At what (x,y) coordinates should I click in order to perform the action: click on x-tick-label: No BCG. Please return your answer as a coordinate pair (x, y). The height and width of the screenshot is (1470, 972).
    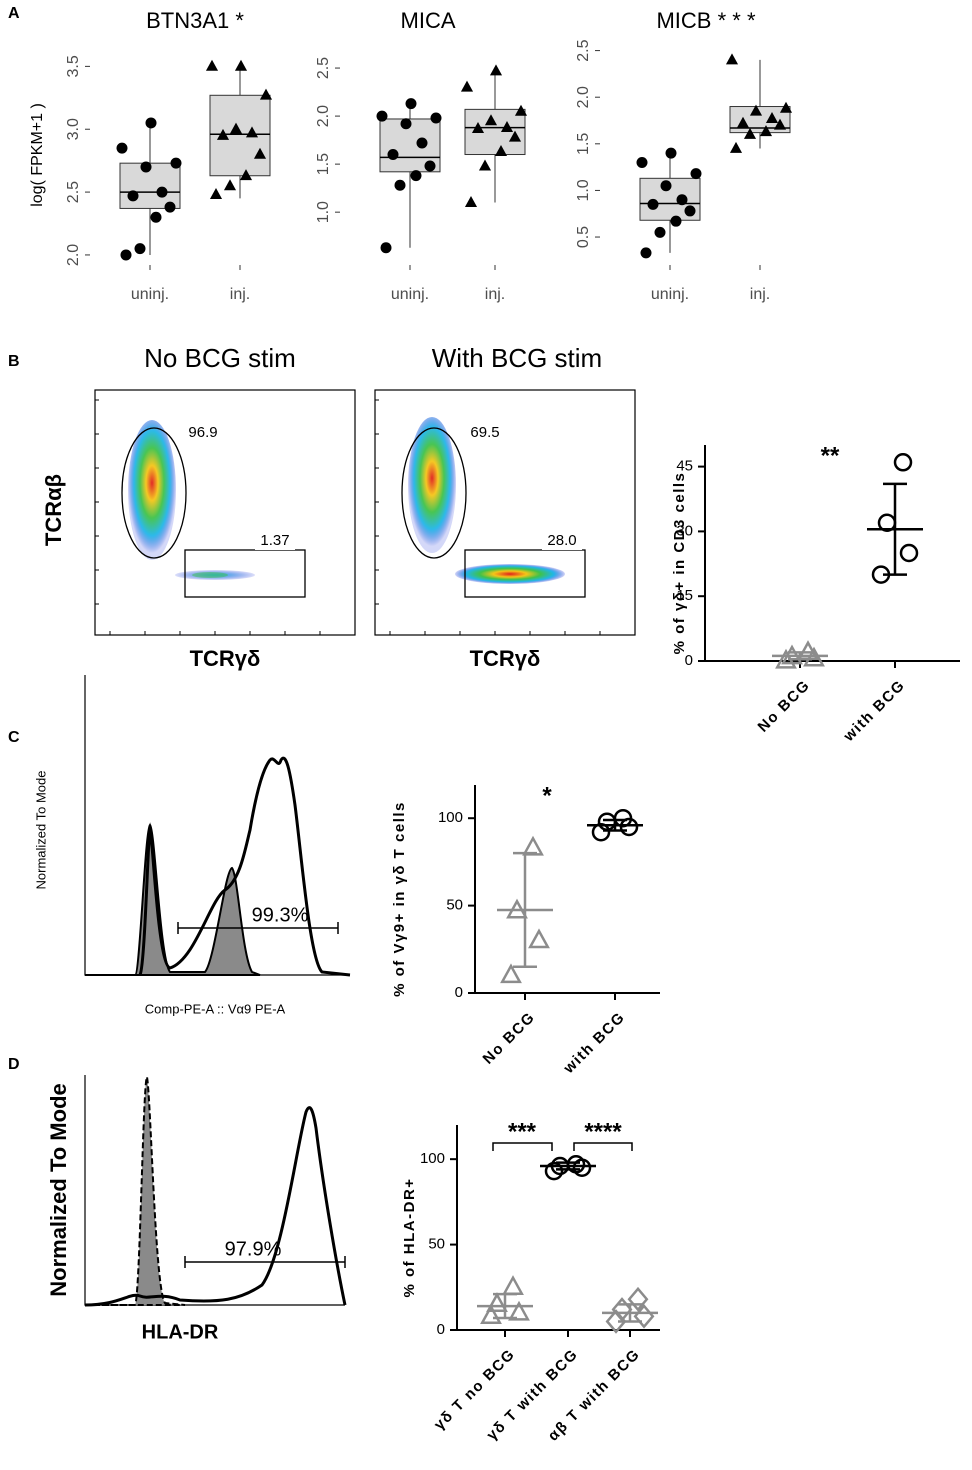
    Looking at the image, I should click on (509, 1038).